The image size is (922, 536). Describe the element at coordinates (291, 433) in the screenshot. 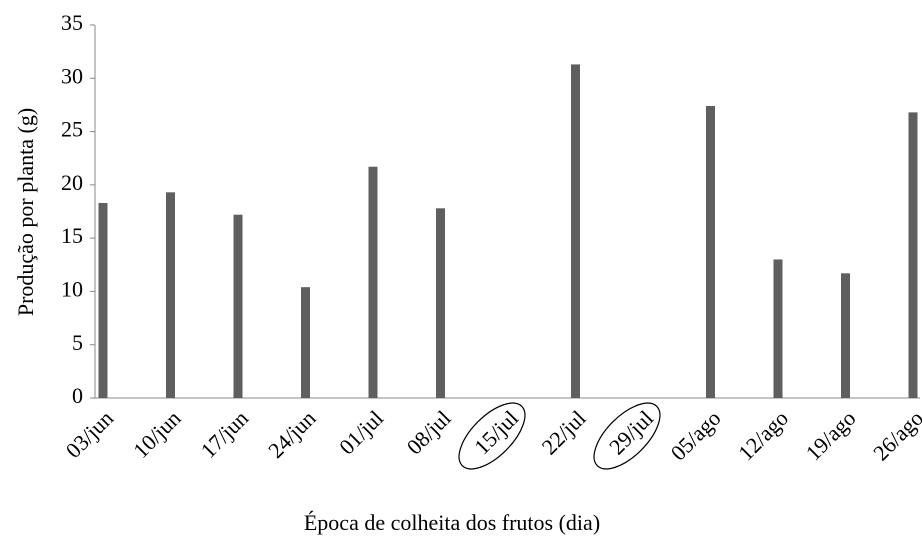

I see `x-tick-label: 24/jun` at that location.